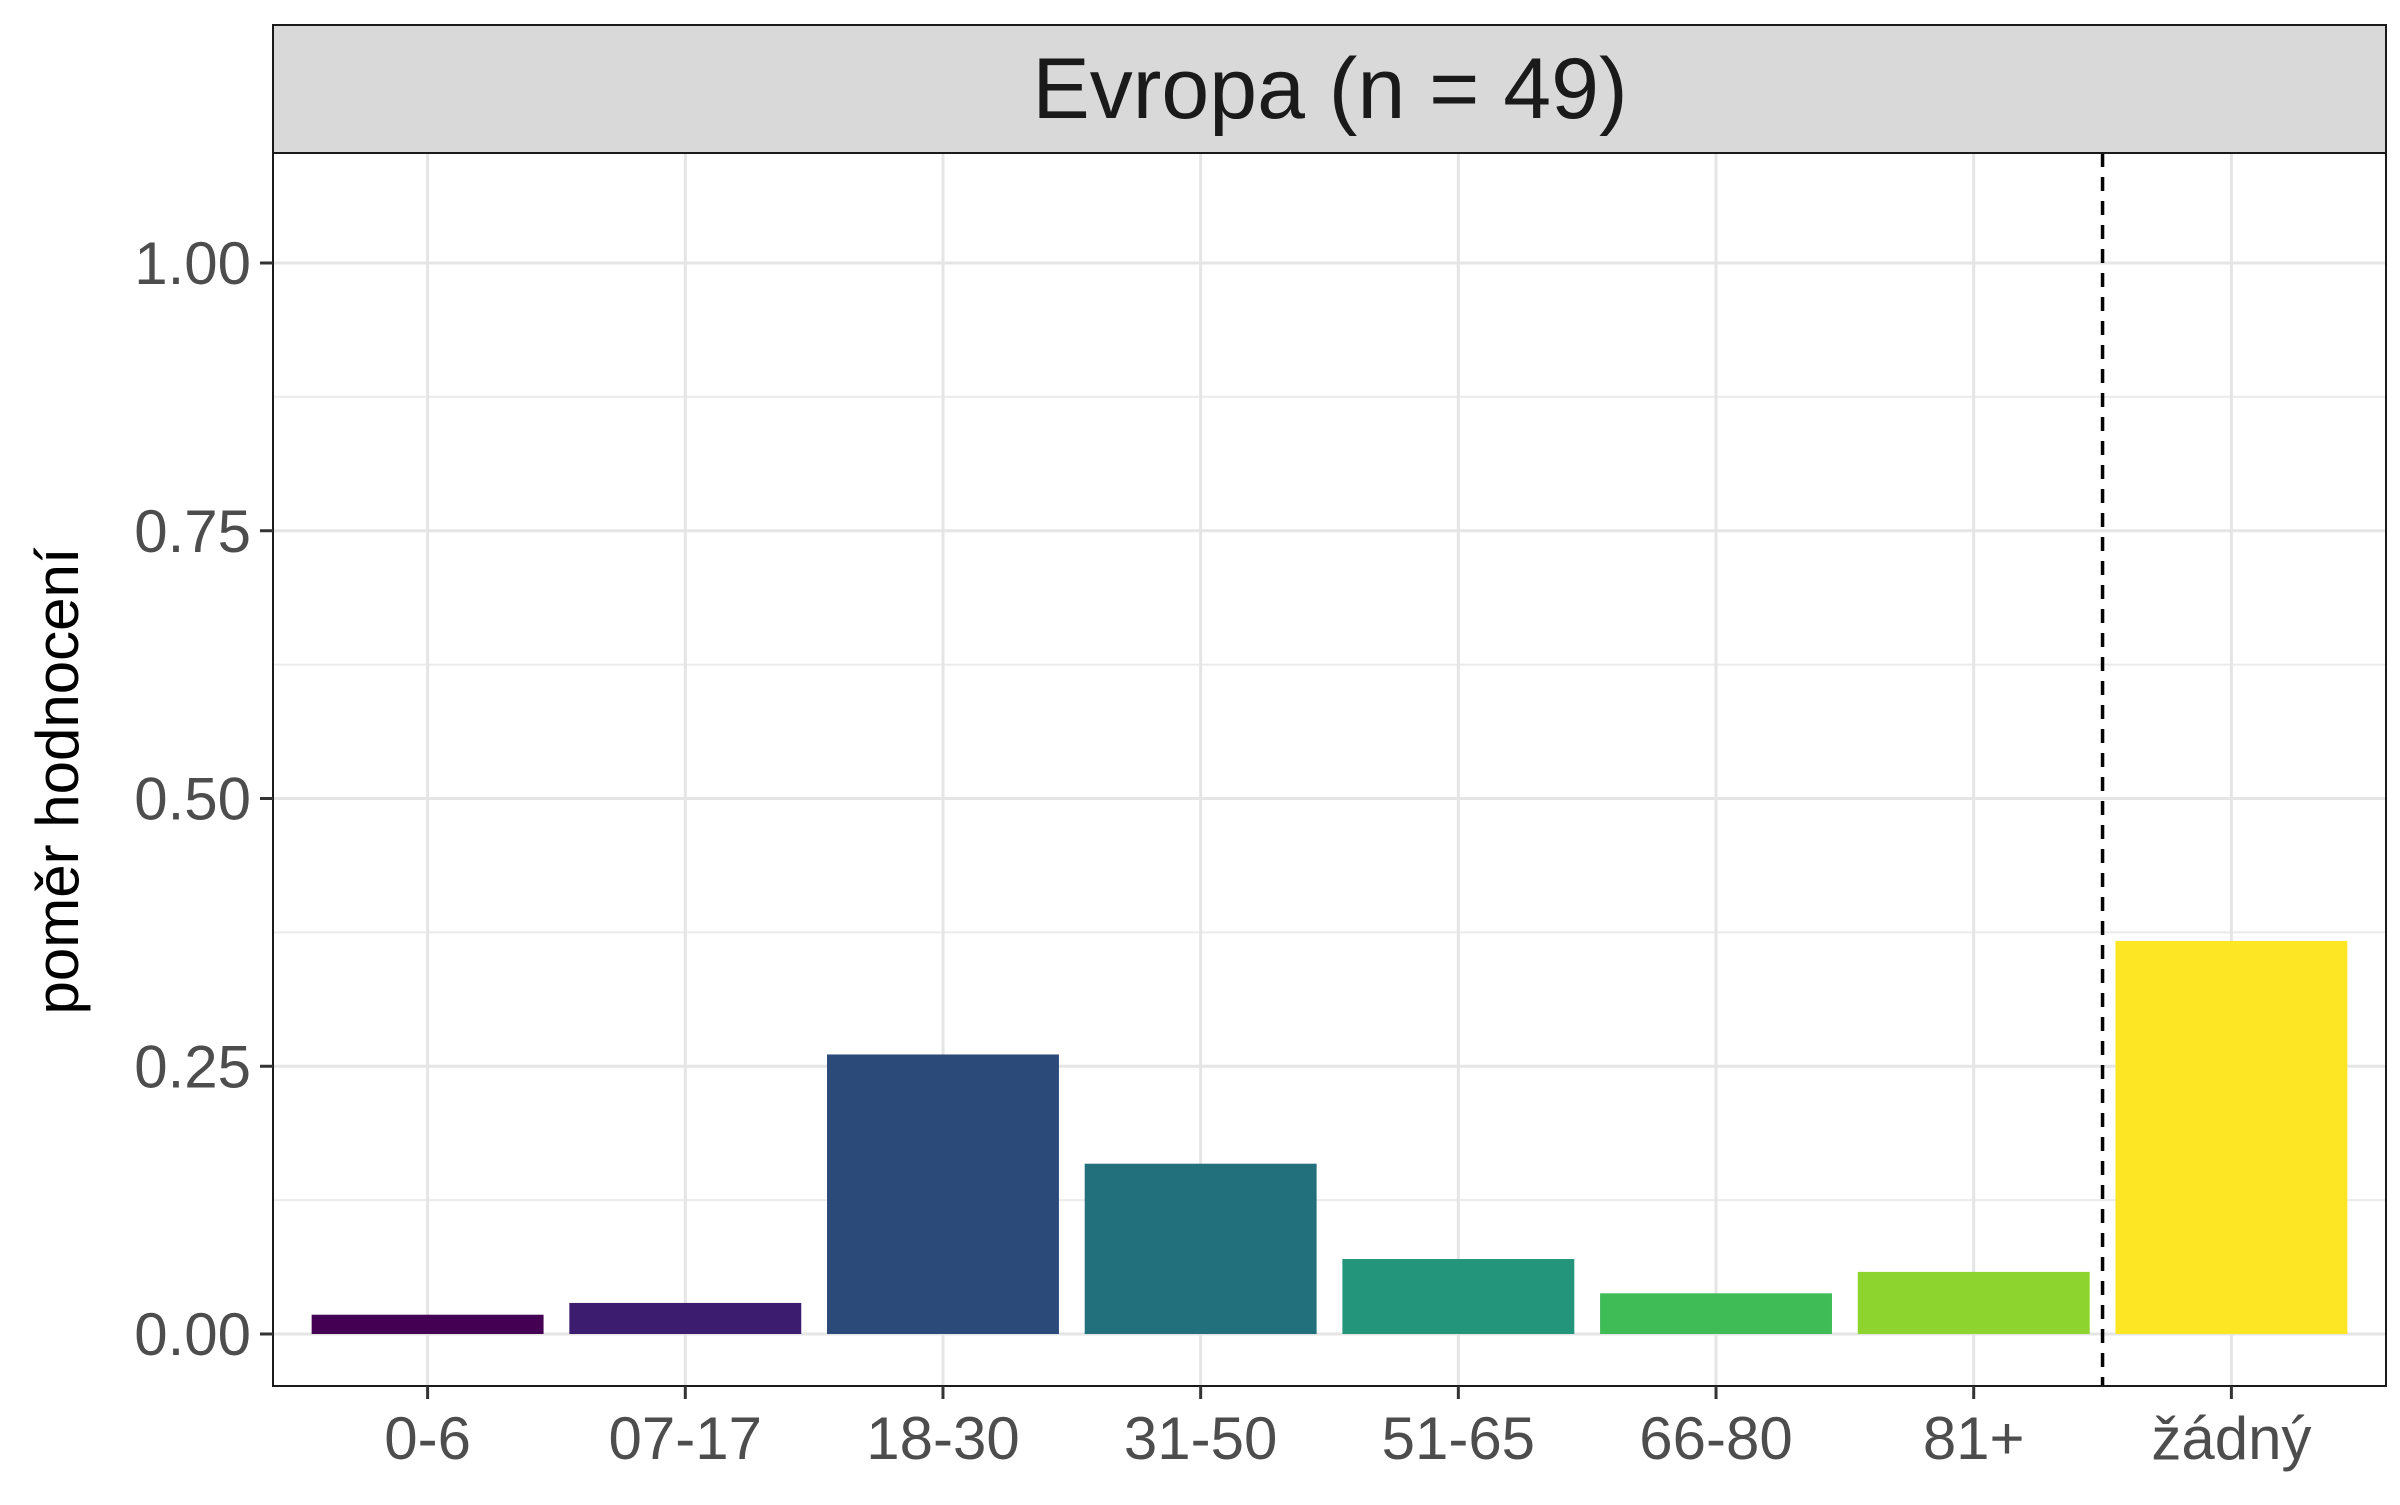 The image size is (2400, 1505). I want to click on x-tick-label: 07-17, so click(685, 1438).